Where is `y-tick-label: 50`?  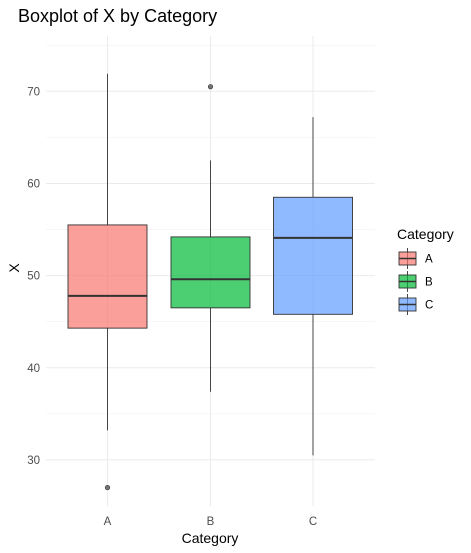
y-tick-label: 50 is located at coordinates (33, 277).